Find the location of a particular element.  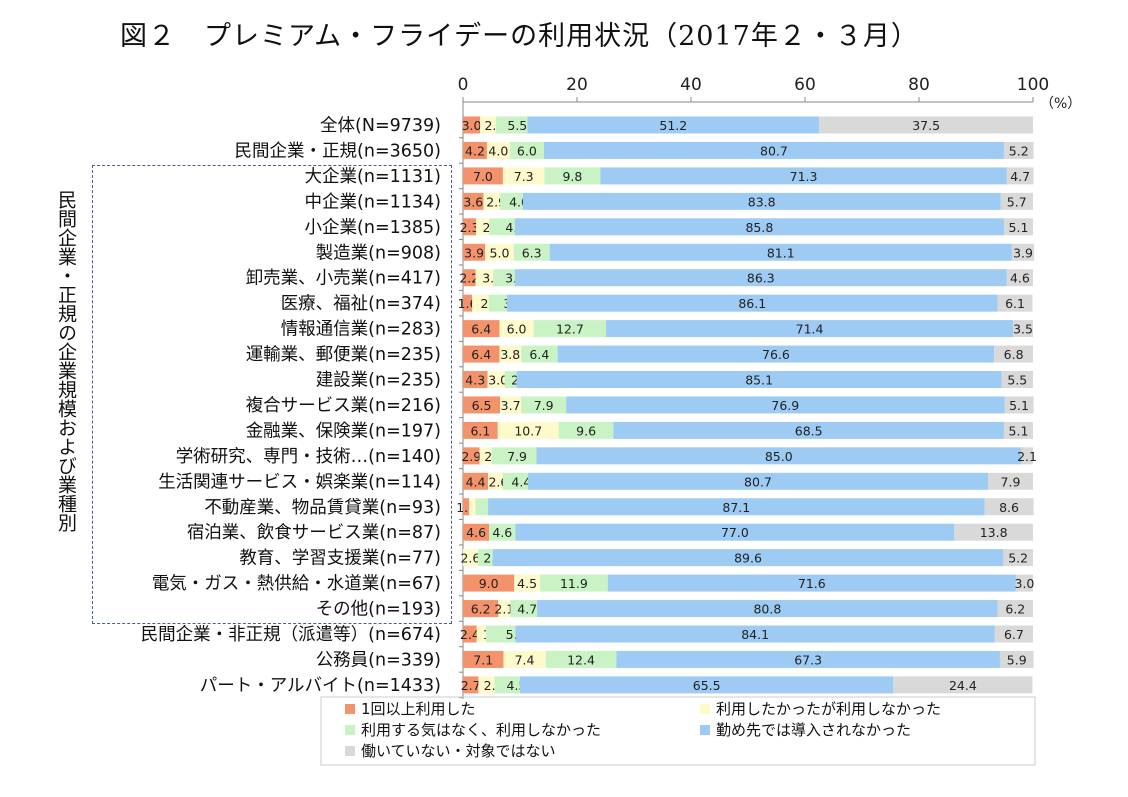

category-label: 情報通信業(n=283) is located at coordinates (361, 330).